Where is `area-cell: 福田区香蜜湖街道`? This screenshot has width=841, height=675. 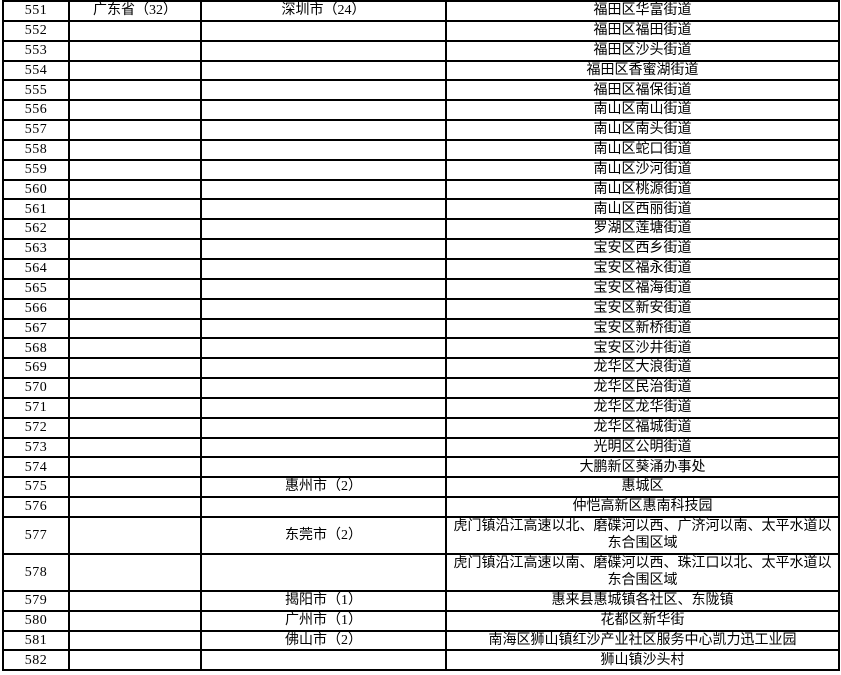 area-cell: 福田区香蜜湖街道 is located at coordinates (642, 70).